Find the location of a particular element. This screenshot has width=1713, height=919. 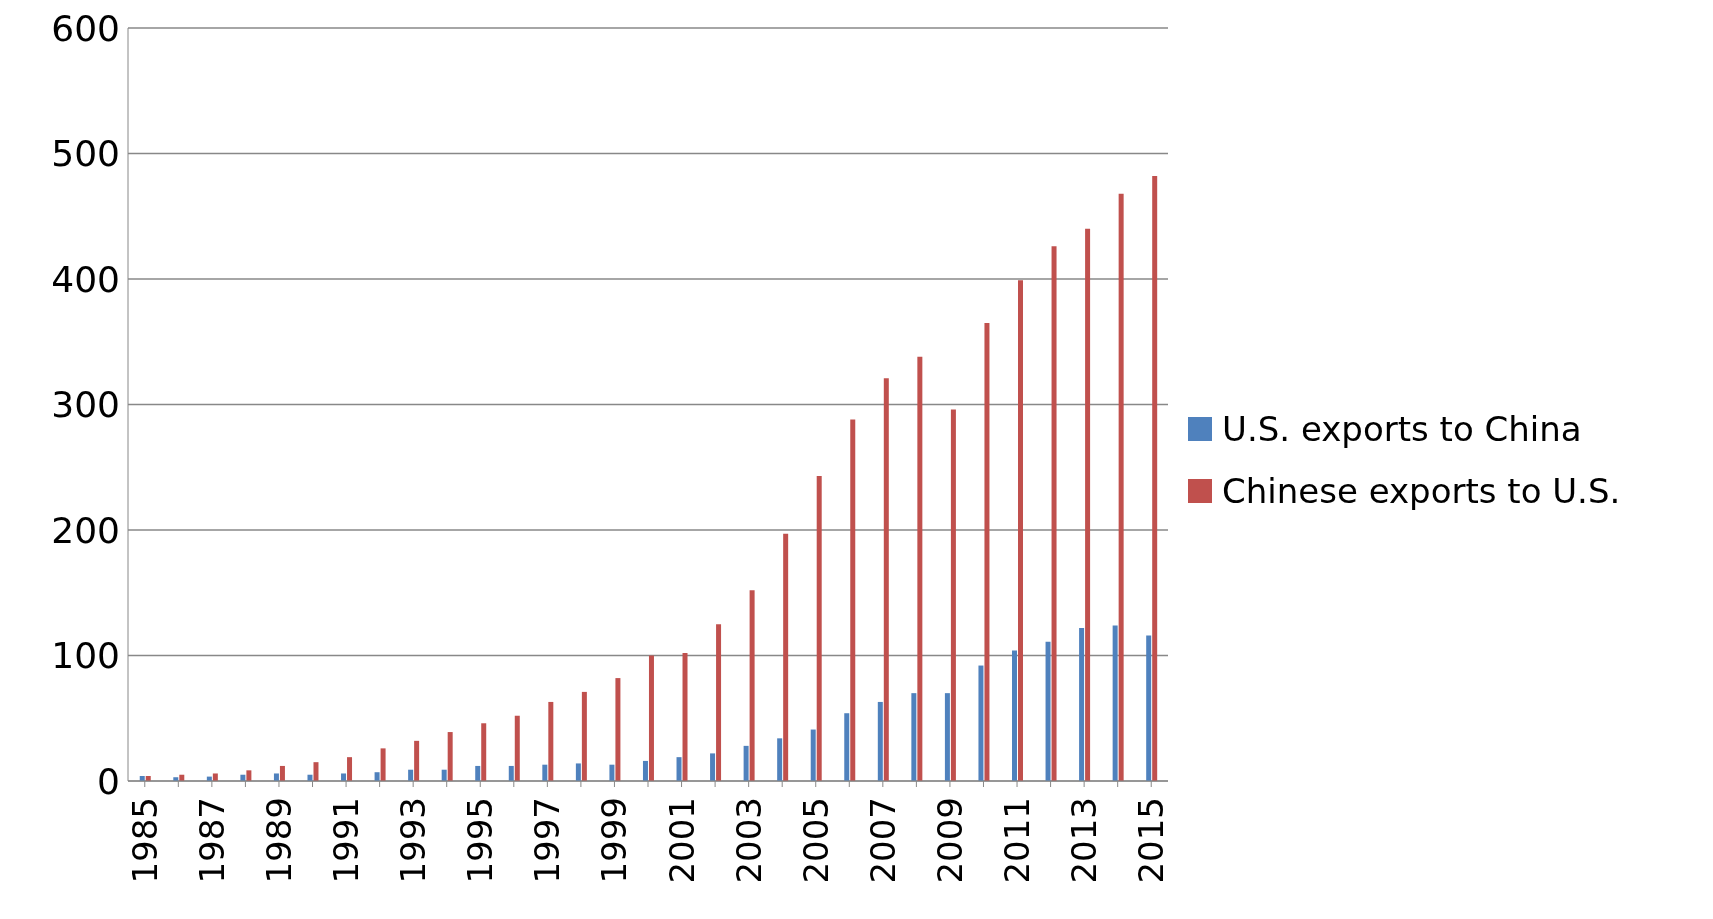

x-tick-label: 1987 is located at coordinates (211, 840).